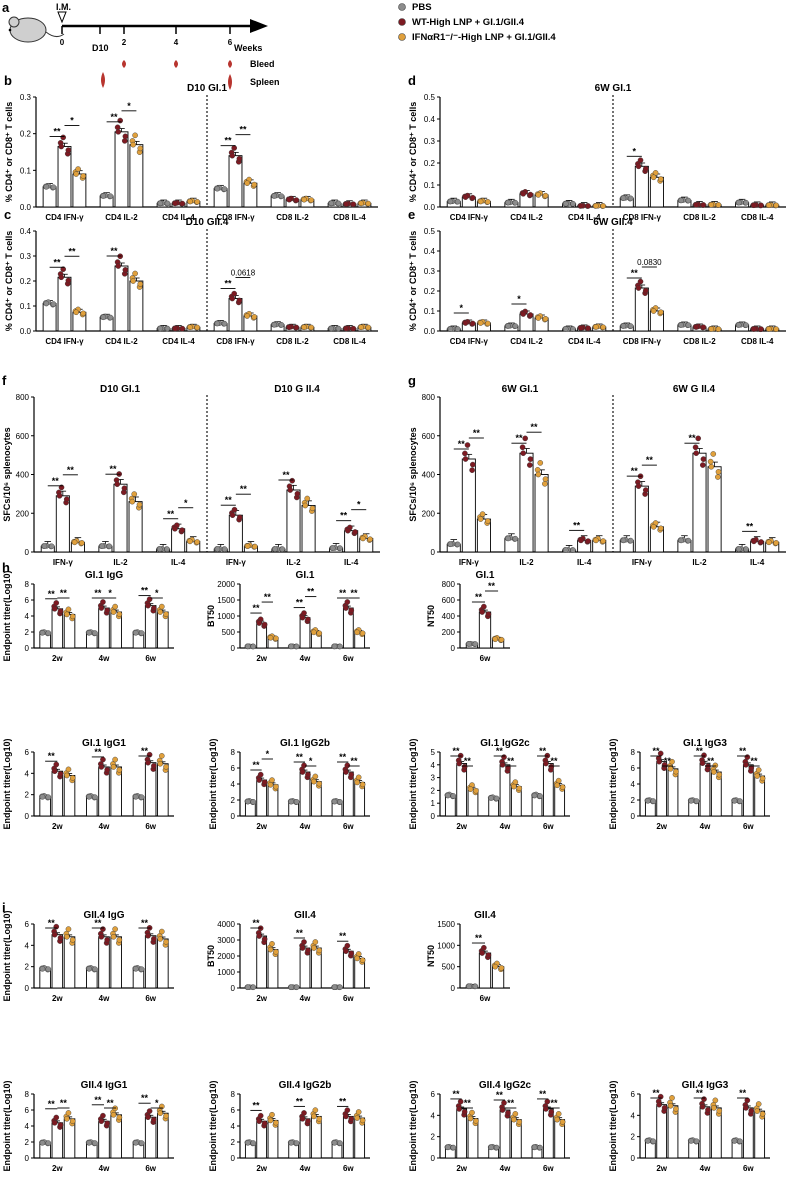 The width and height of the screenshot is (795, 1195). I want to click on y-tick-label: 4, so click(233, 784).